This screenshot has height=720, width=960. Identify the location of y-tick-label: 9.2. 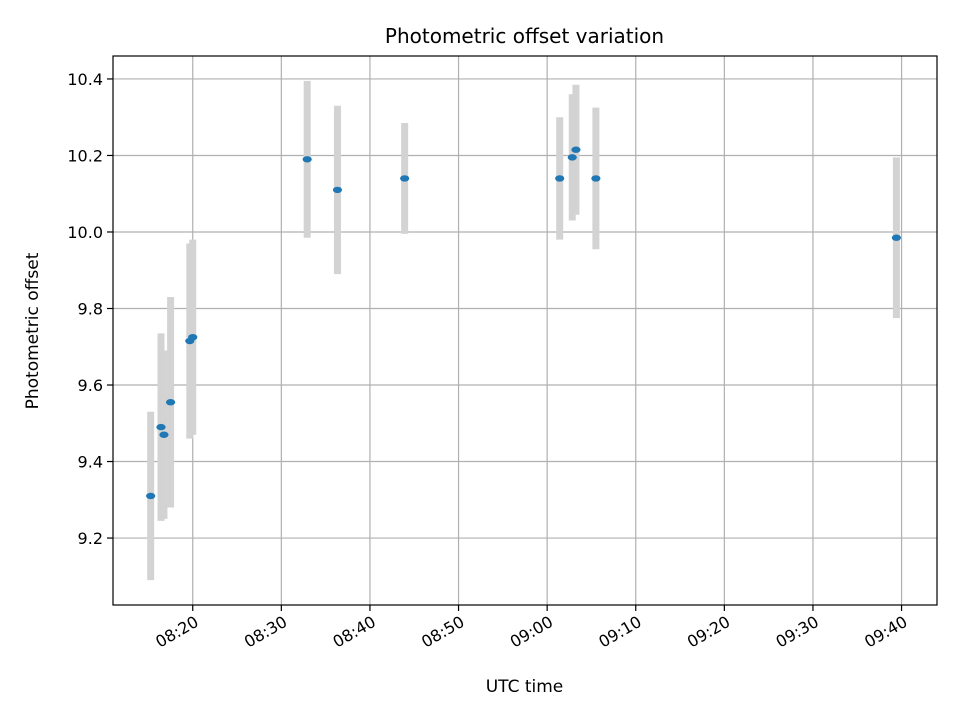
(90, 538).